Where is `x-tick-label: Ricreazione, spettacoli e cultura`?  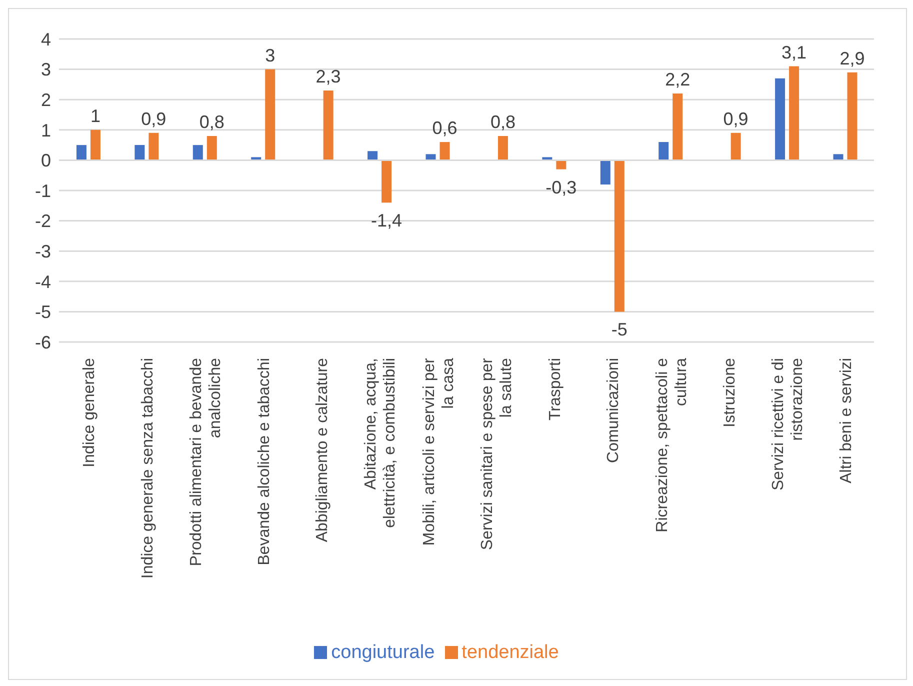 x-tick-label: Ricreazione, spettacoli e cultura is located at coordinates (672, 445).